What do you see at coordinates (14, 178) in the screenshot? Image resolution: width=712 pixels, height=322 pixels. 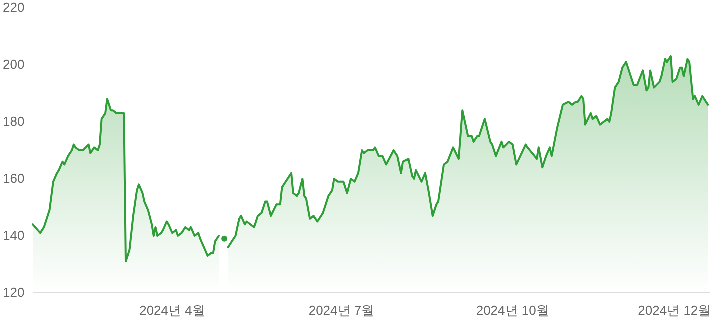 I see `y-tick-label: 160` at bounding box center [14, 178].